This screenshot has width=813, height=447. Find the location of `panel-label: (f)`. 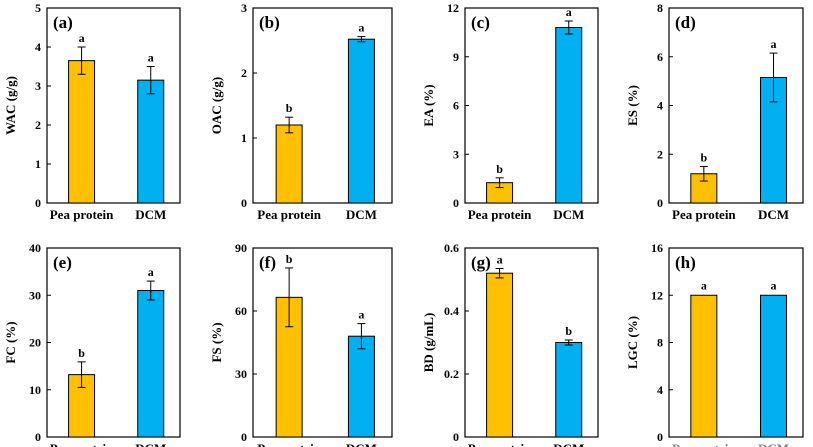

panel-label: (f) is located at coordinates (267, 262).